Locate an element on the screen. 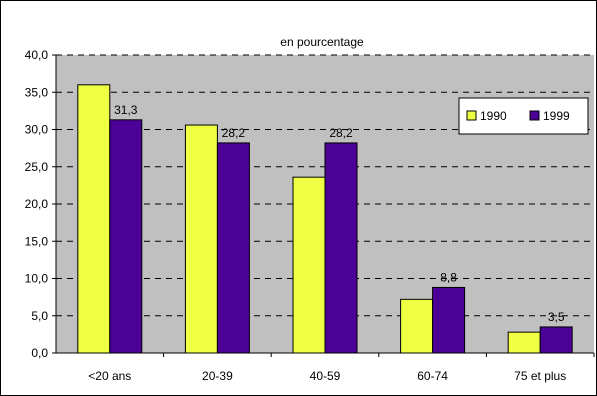 This screenshot has width=597, height=396. y-tick-label: 10,0 is located at coordinates (37, 279).